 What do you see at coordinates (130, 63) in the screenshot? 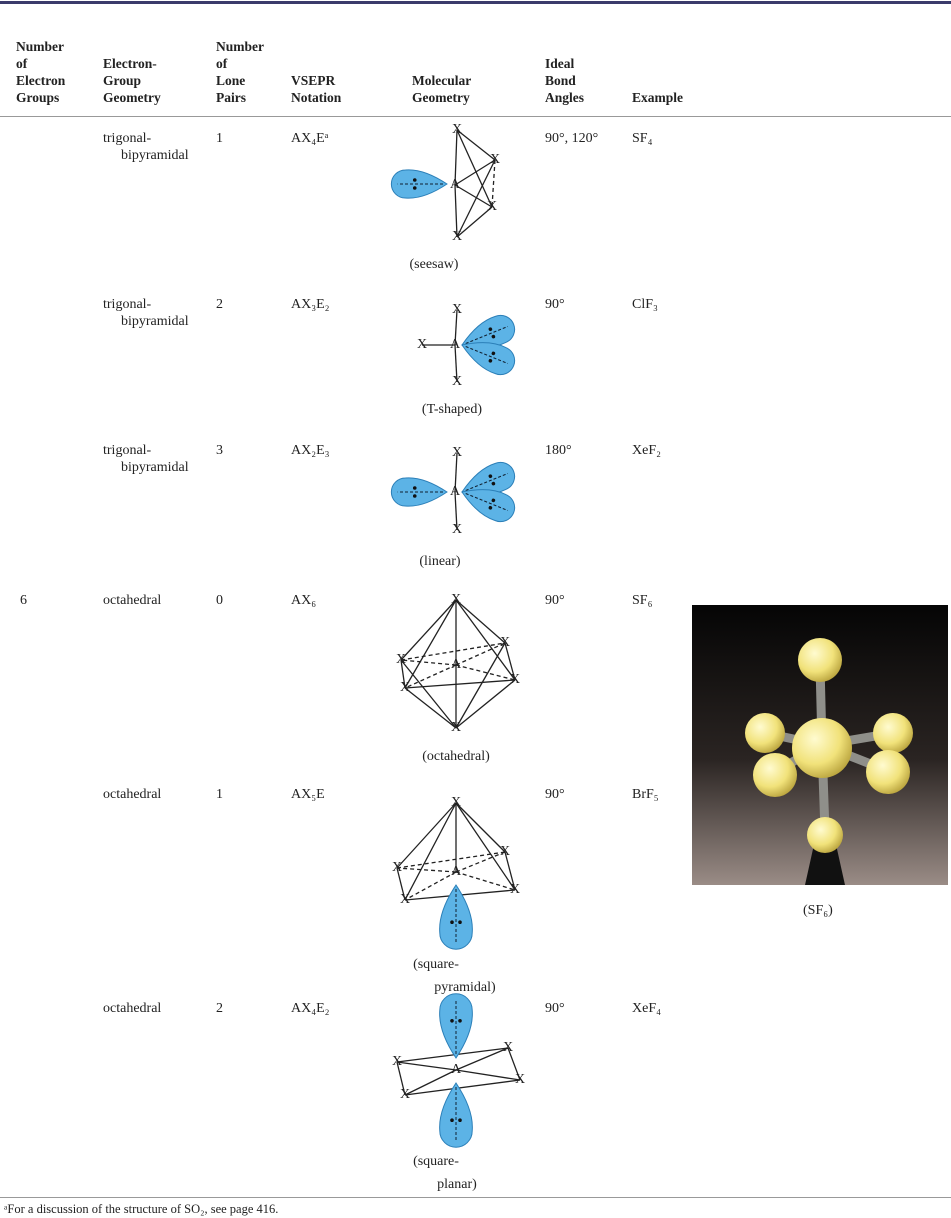
I see `header-text: Electron-` at bounding box center [130, 63].